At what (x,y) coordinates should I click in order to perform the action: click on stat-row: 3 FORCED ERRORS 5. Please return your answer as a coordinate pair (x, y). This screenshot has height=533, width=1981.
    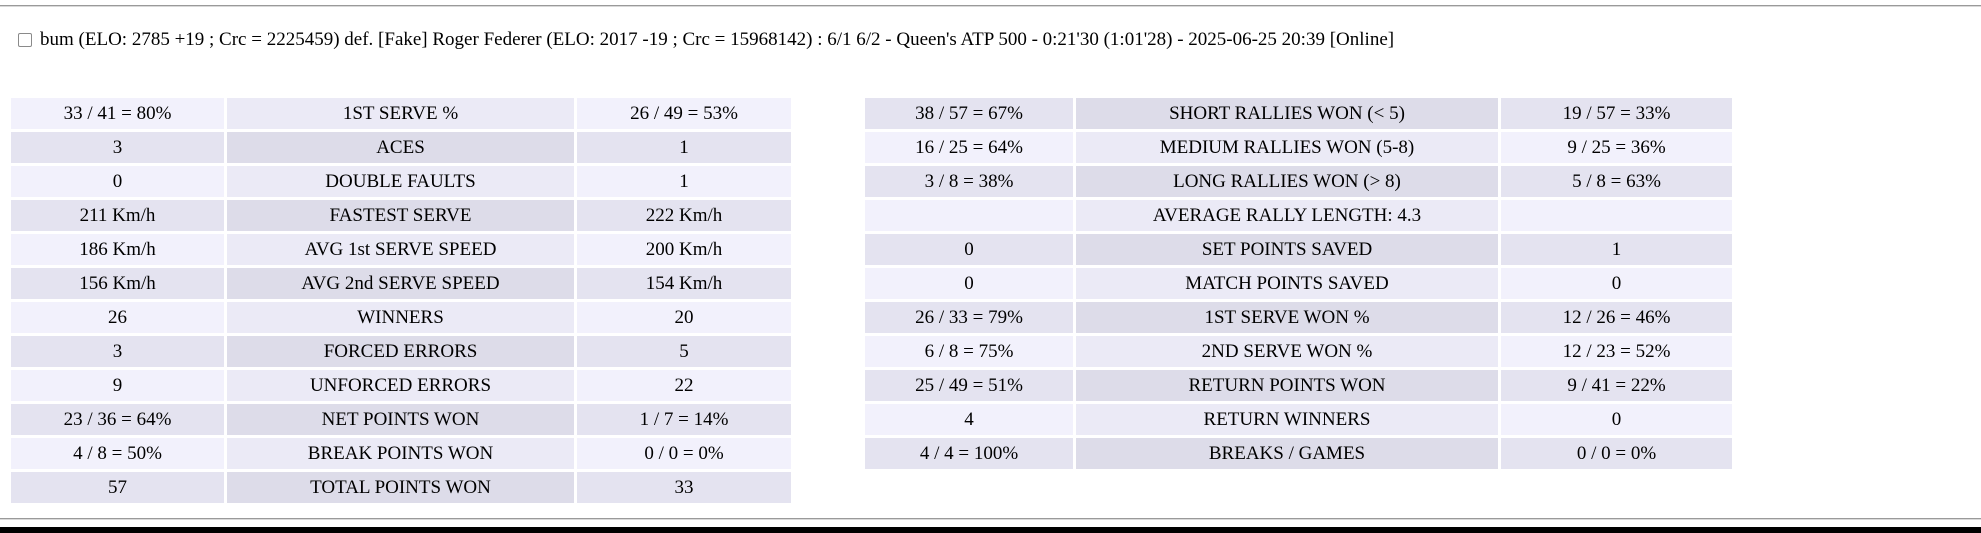
    Looking at the image, I should click on (401, 351).